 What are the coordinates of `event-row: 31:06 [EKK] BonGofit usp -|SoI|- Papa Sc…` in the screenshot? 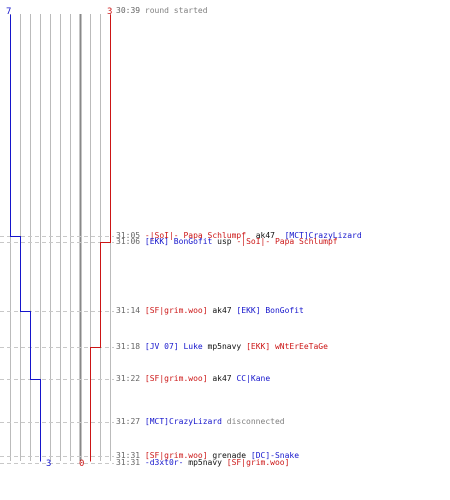 It's located at (227, 242).